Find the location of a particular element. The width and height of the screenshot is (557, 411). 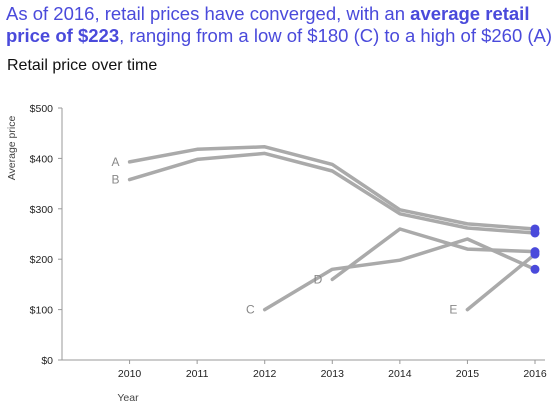

series-label-d: D is located at coordinates (318, 279).